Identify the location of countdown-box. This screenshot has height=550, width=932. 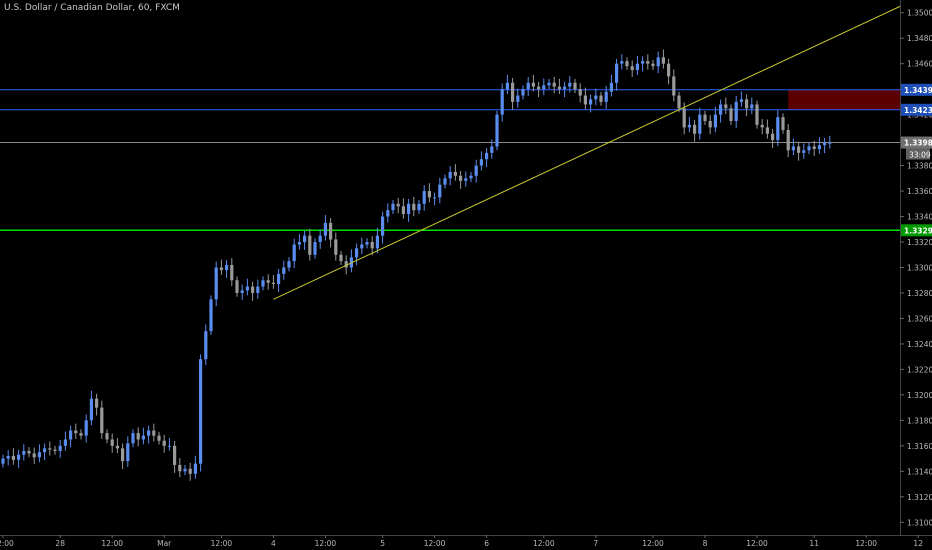
(918, 154).